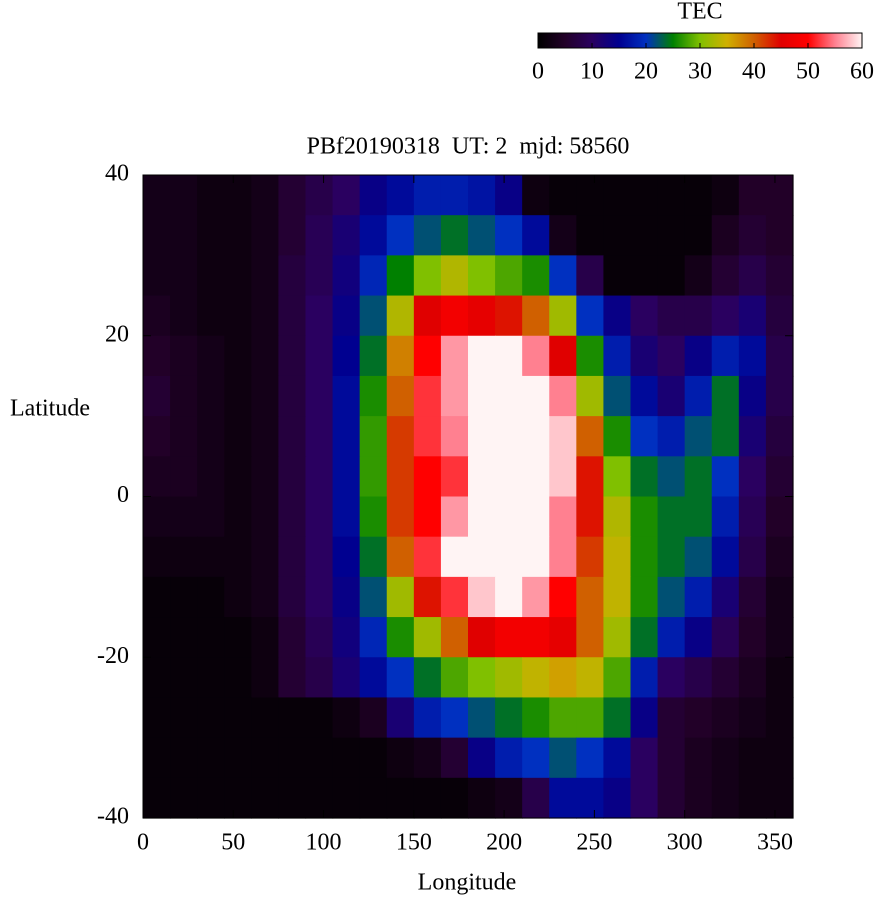  I want to click on x-tick-label: 50, so click(233, 843).